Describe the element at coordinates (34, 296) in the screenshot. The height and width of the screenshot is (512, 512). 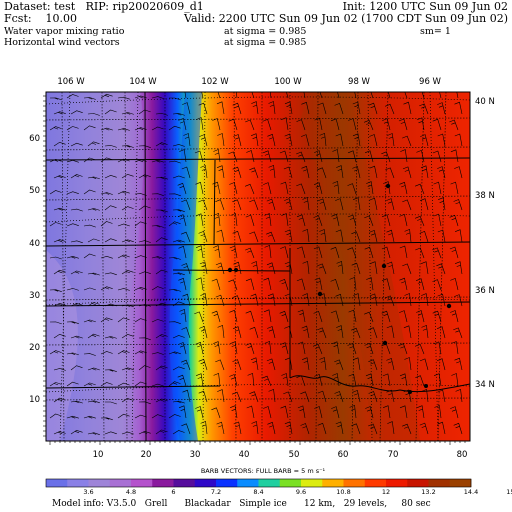
I see `y-tick-label: 30` at that location.